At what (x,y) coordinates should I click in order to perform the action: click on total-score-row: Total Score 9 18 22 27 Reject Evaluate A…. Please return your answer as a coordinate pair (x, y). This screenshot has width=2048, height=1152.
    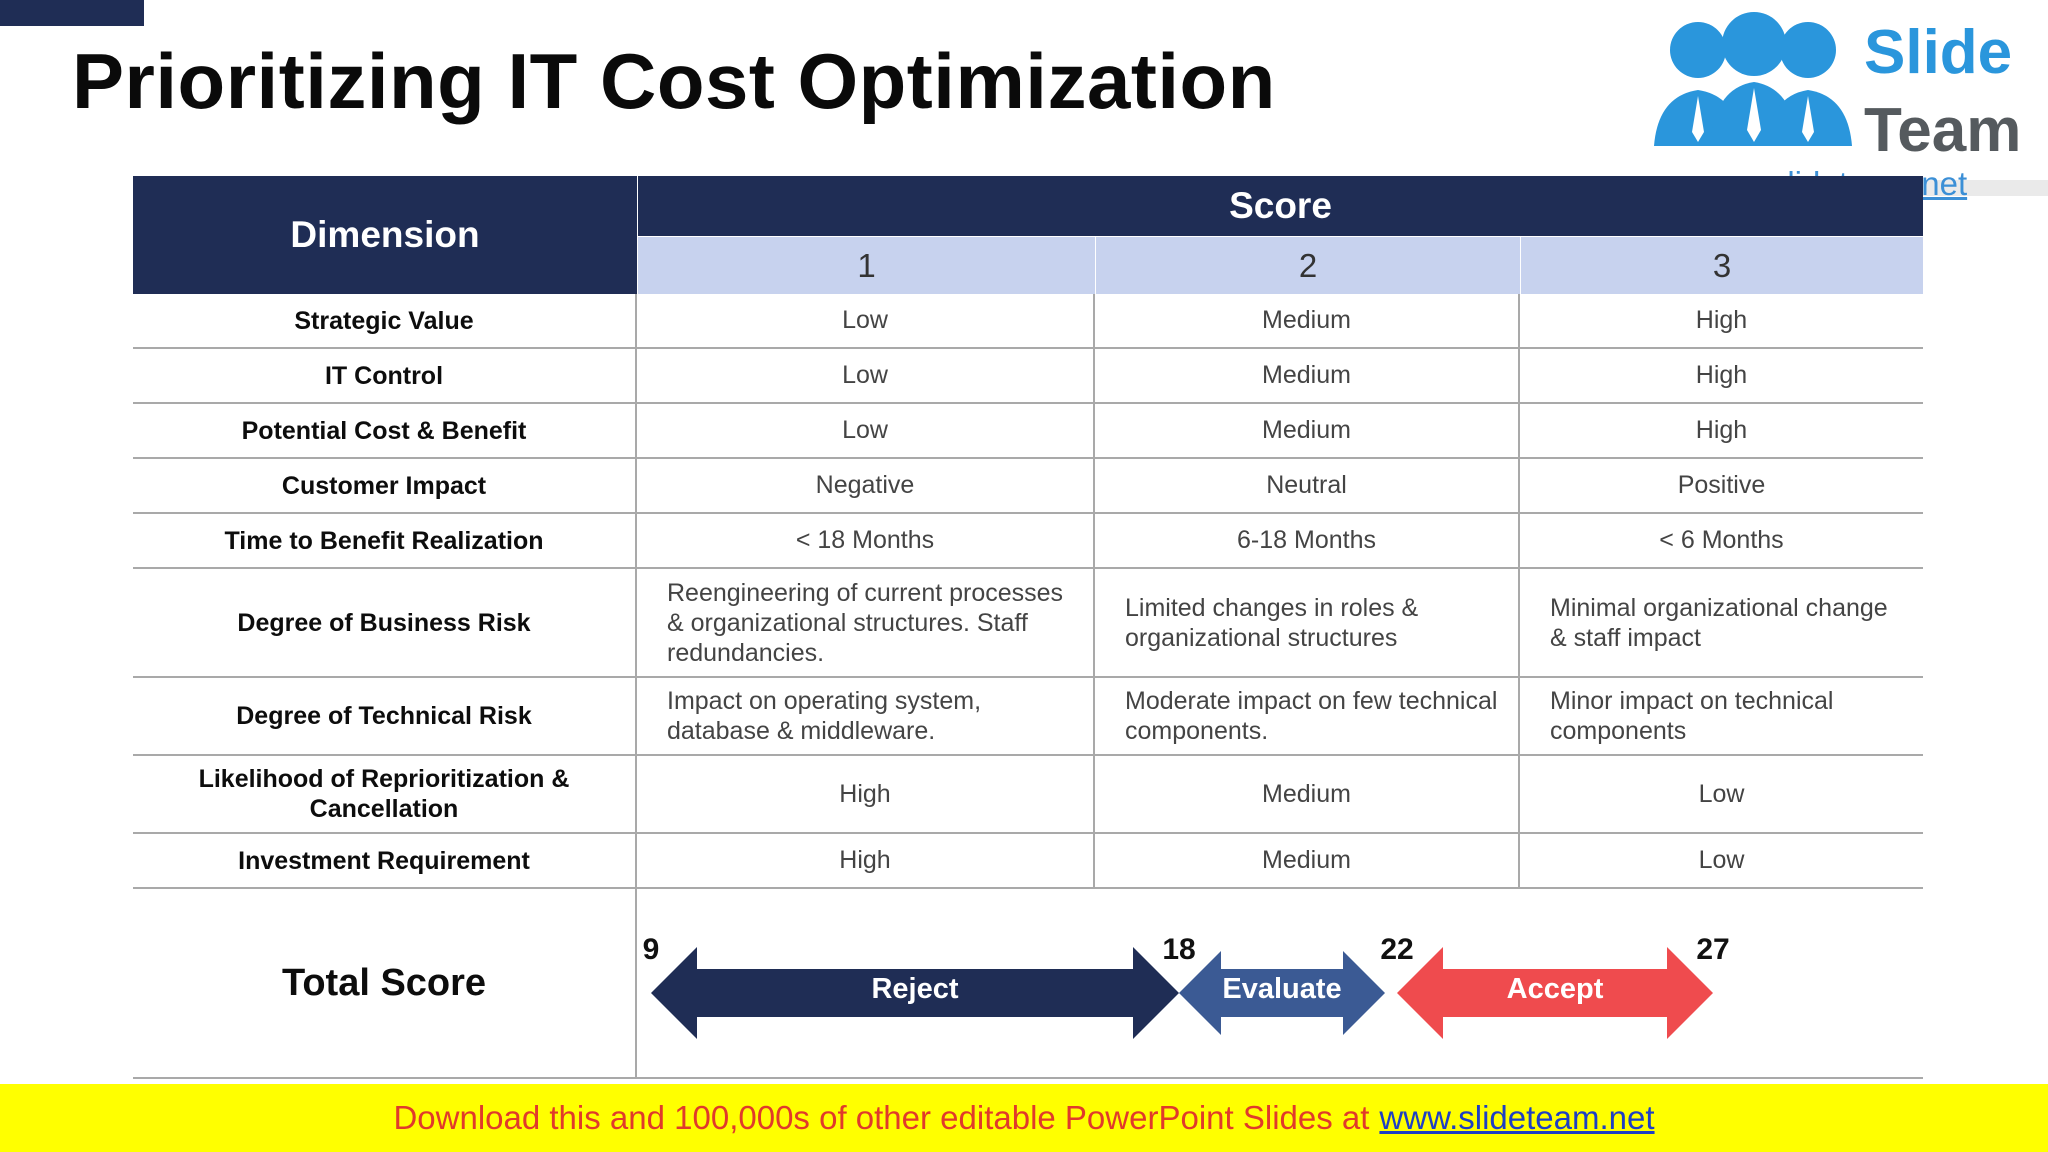
    Looking at the image, I should click on (1028, 984).